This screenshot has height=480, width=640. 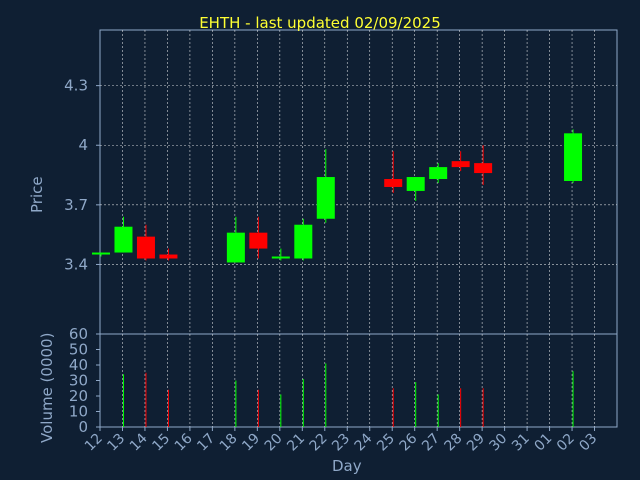 I want to click on x-tick-label: 21, so click(x=296, y=443).